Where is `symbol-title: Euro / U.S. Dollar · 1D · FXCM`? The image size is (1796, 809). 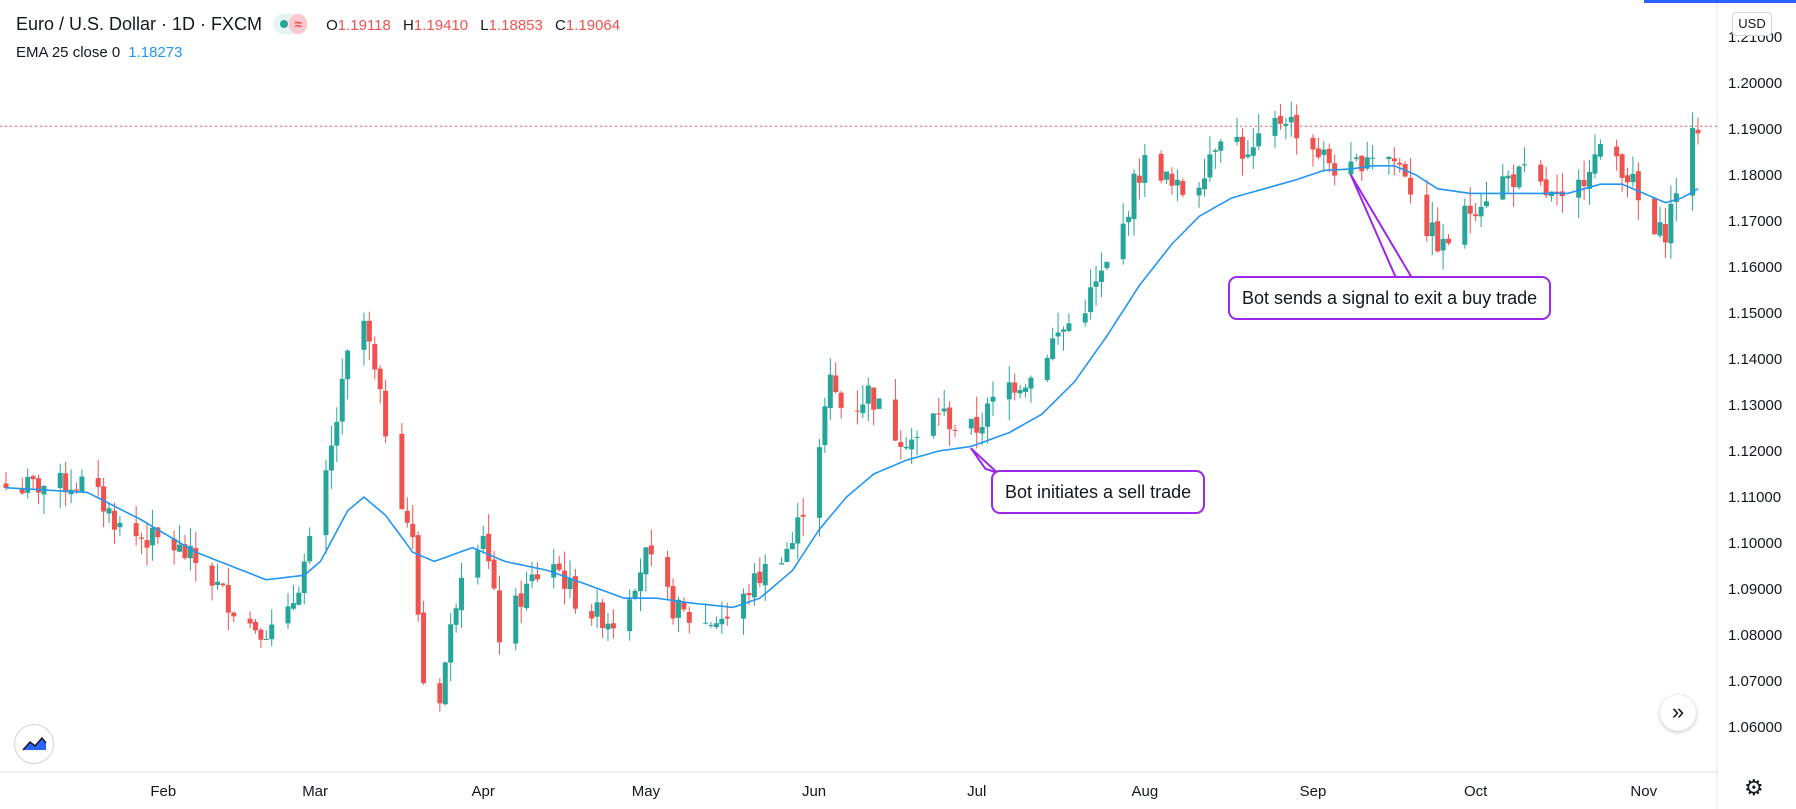
symbol-title: Euro / U.S. Dollar · 1D · FXCM is located at coordinates (139, 24).